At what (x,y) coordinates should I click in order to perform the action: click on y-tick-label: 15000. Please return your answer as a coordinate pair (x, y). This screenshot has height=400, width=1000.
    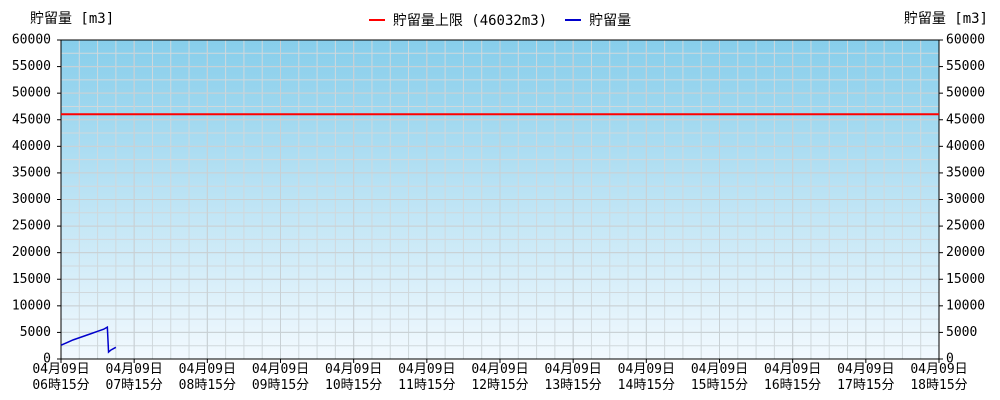
    Looking at the image, I should click on (31, 279).